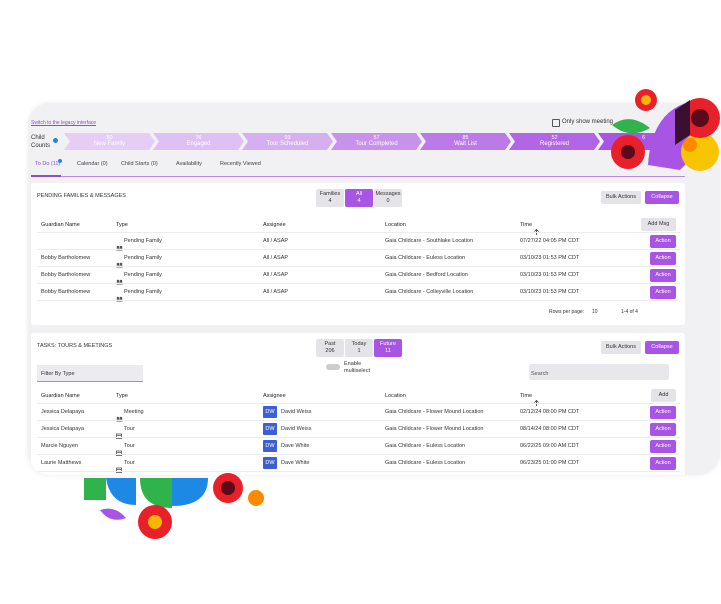  Describe the element at coordinates (359, 194) in the screenshot. I see `toggle-label: All` at that location.